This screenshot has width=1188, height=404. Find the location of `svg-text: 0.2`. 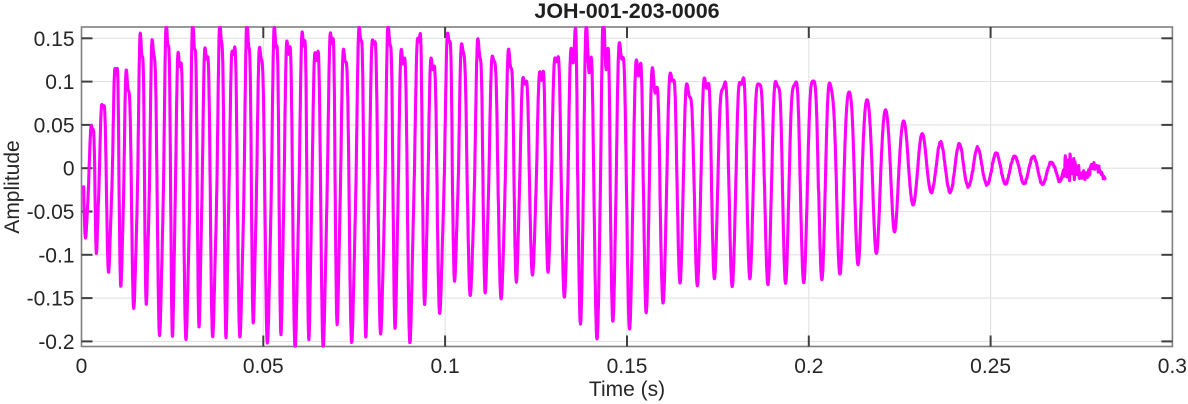

svg-text: 0.2 is located at coordinates (808, 366).